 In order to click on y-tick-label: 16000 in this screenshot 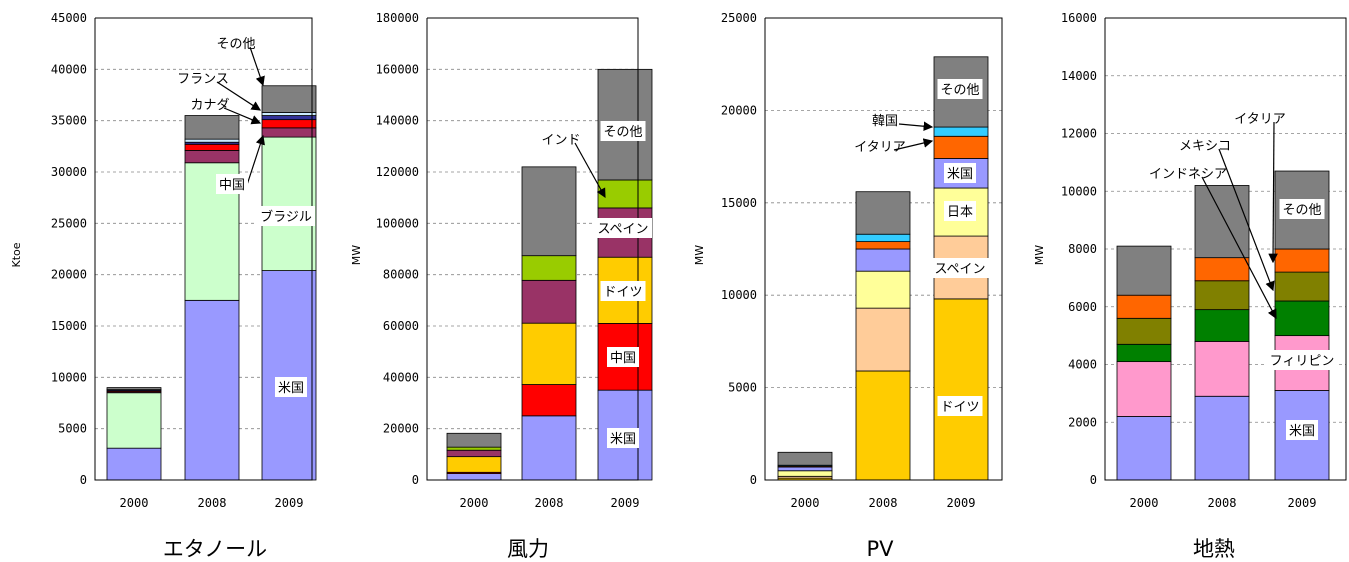, I will do `click(1079, 18)`.